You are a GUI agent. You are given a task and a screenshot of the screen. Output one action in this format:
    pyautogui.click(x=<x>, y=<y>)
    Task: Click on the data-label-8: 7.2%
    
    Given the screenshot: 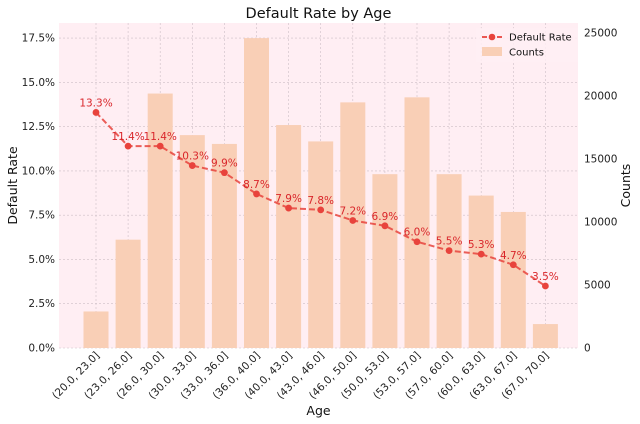 What is the action you would take?
    pyautogui.click(x=352, y=211)
    